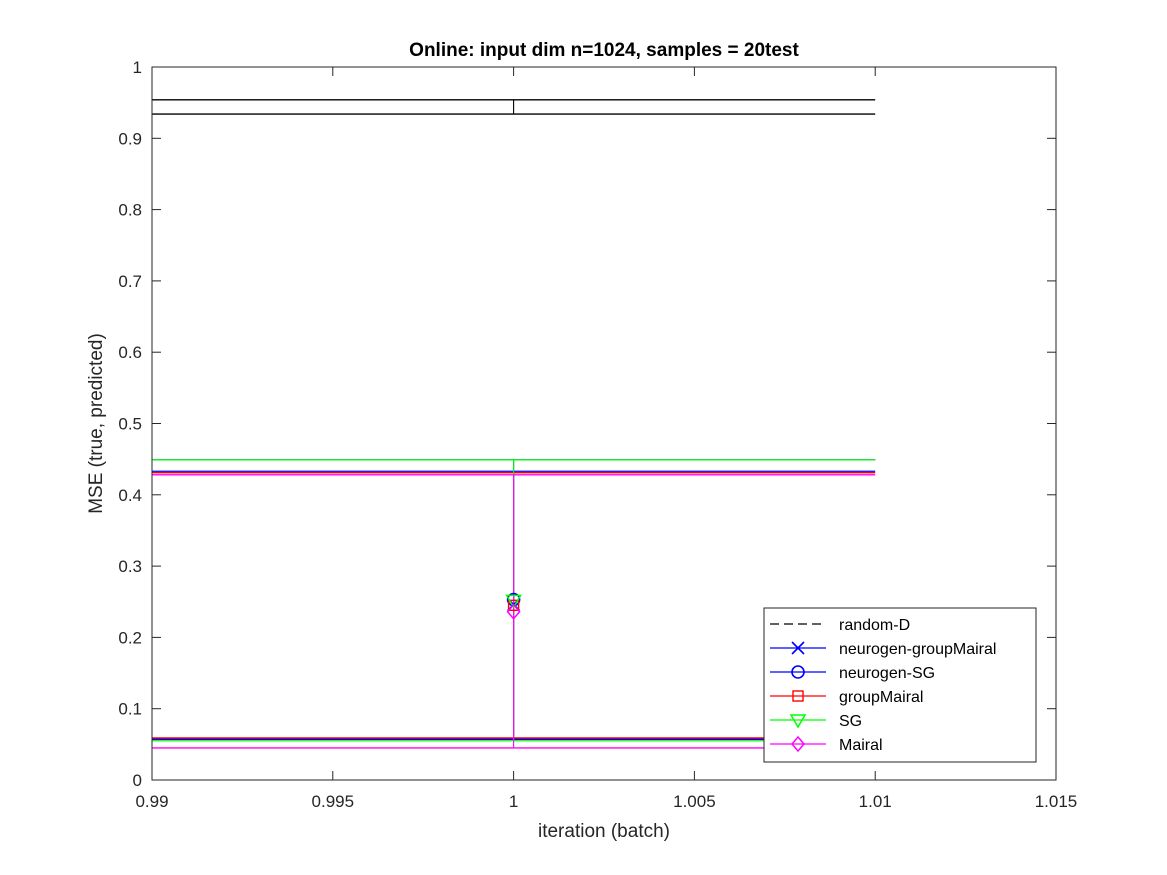  What do you see at coordinates (513, 801) in the screenshot?
I see `x-tick-label: 1` at bounding box center [513, 801].